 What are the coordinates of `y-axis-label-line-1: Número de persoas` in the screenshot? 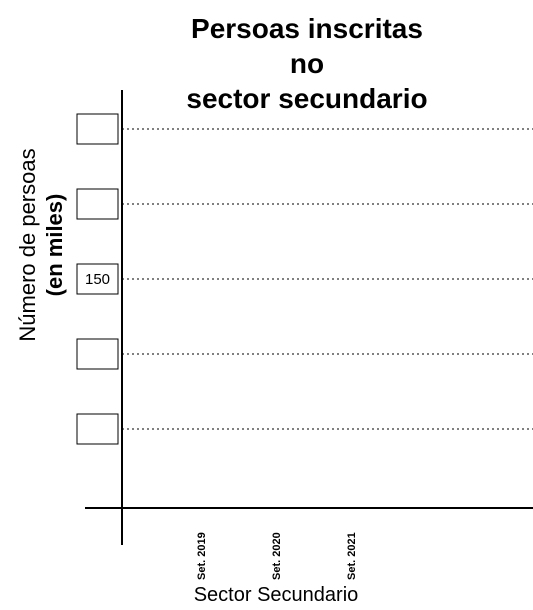 It's located at (27, 244).